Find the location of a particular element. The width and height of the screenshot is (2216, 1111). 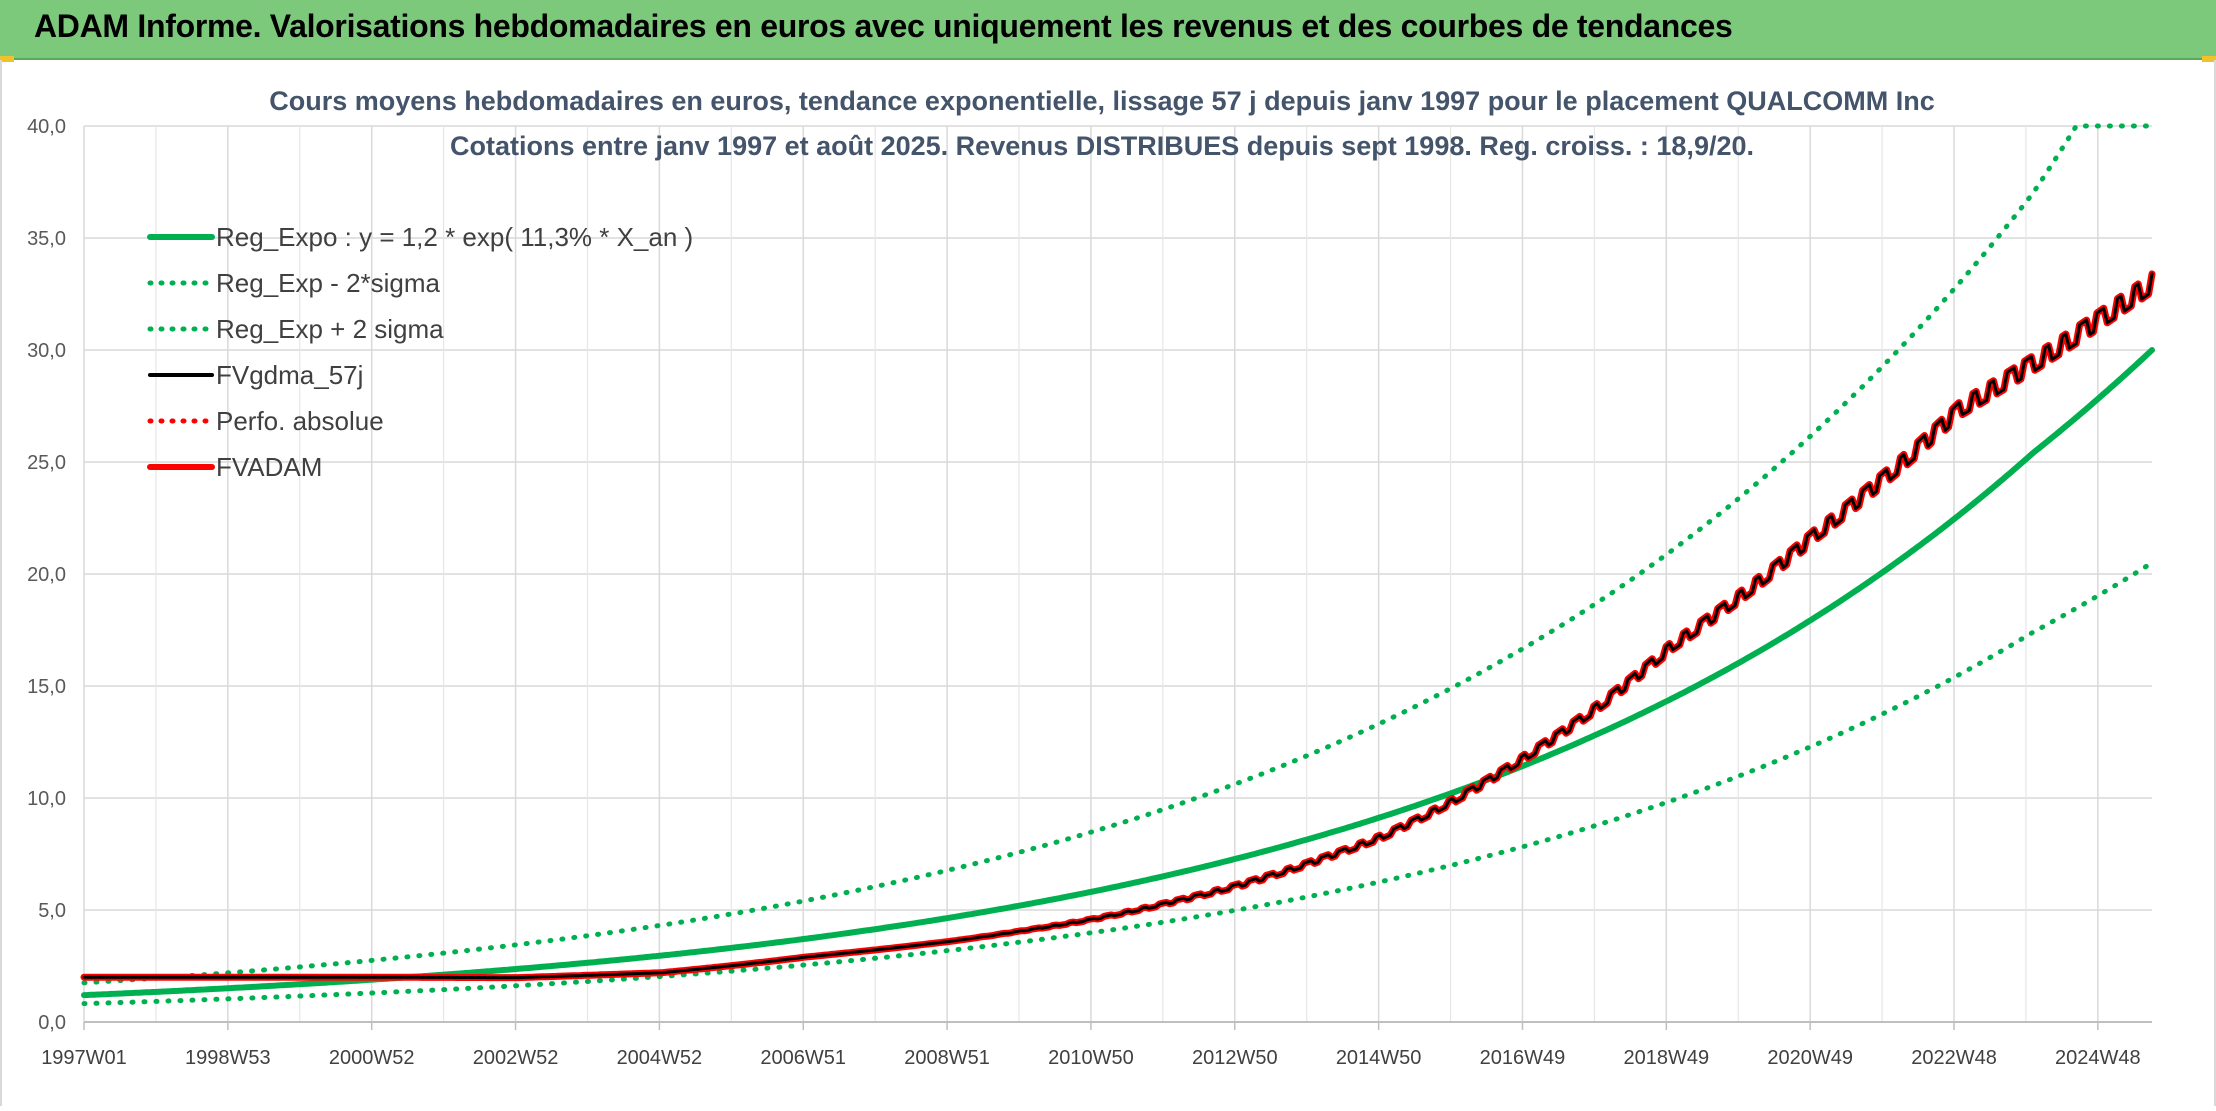

corner-marker-right is located at coordinates (2209, 59).